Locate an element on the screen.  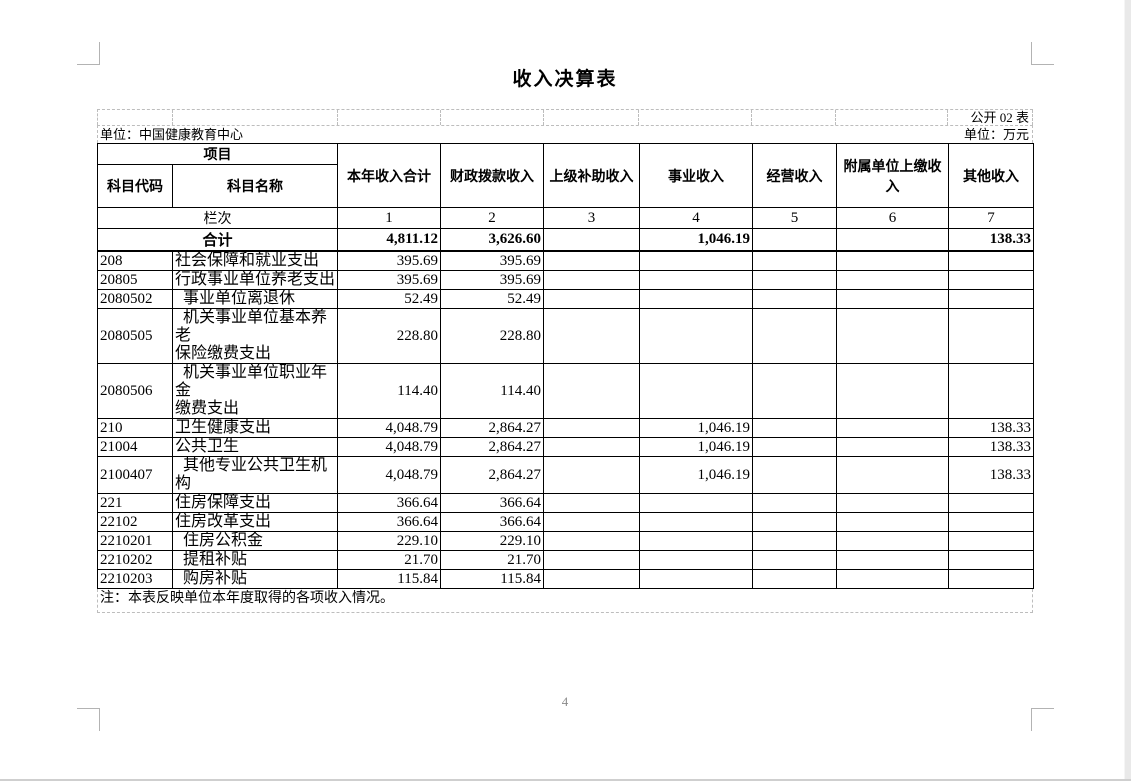
column-number: 5 is located at coordinates (794, 218).